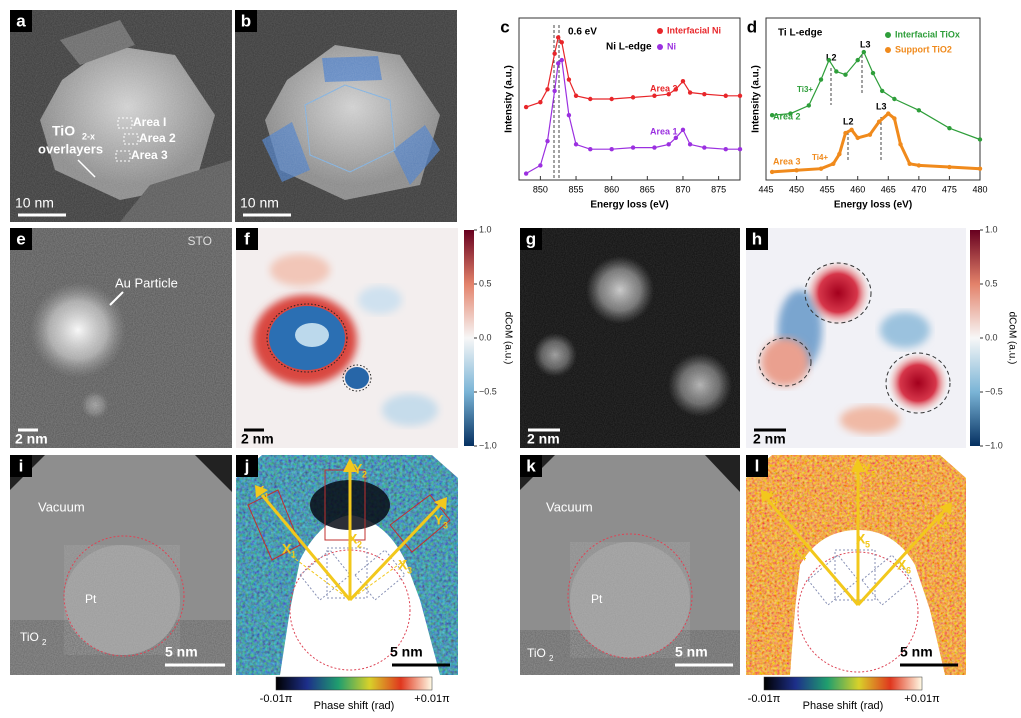 This screenshot has width=1021, height=718. Describe the element at coordinates (20, 238) in the screenshot. I see `panel-label: e` at that location.